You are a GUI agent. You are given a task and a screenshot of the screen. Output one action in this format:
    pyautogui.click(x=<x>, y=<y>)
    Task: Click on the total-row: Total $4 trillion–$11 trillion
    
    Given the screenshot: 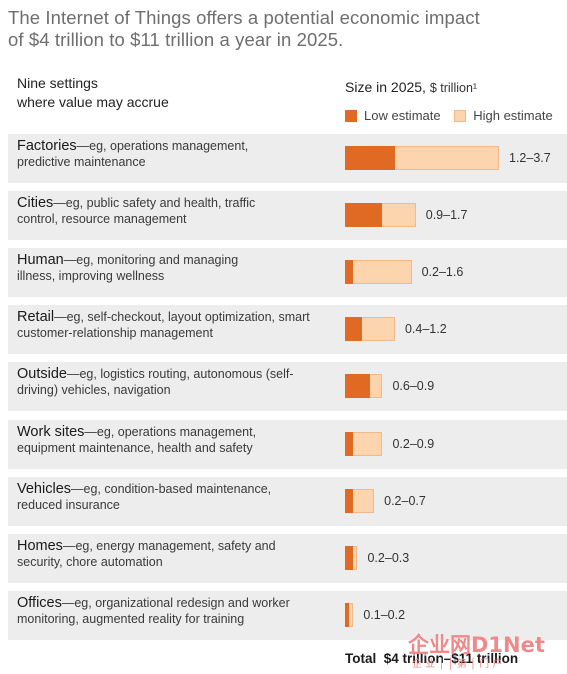 What is the action you would take?
    pyautogui.click(x=431, y=658)
    